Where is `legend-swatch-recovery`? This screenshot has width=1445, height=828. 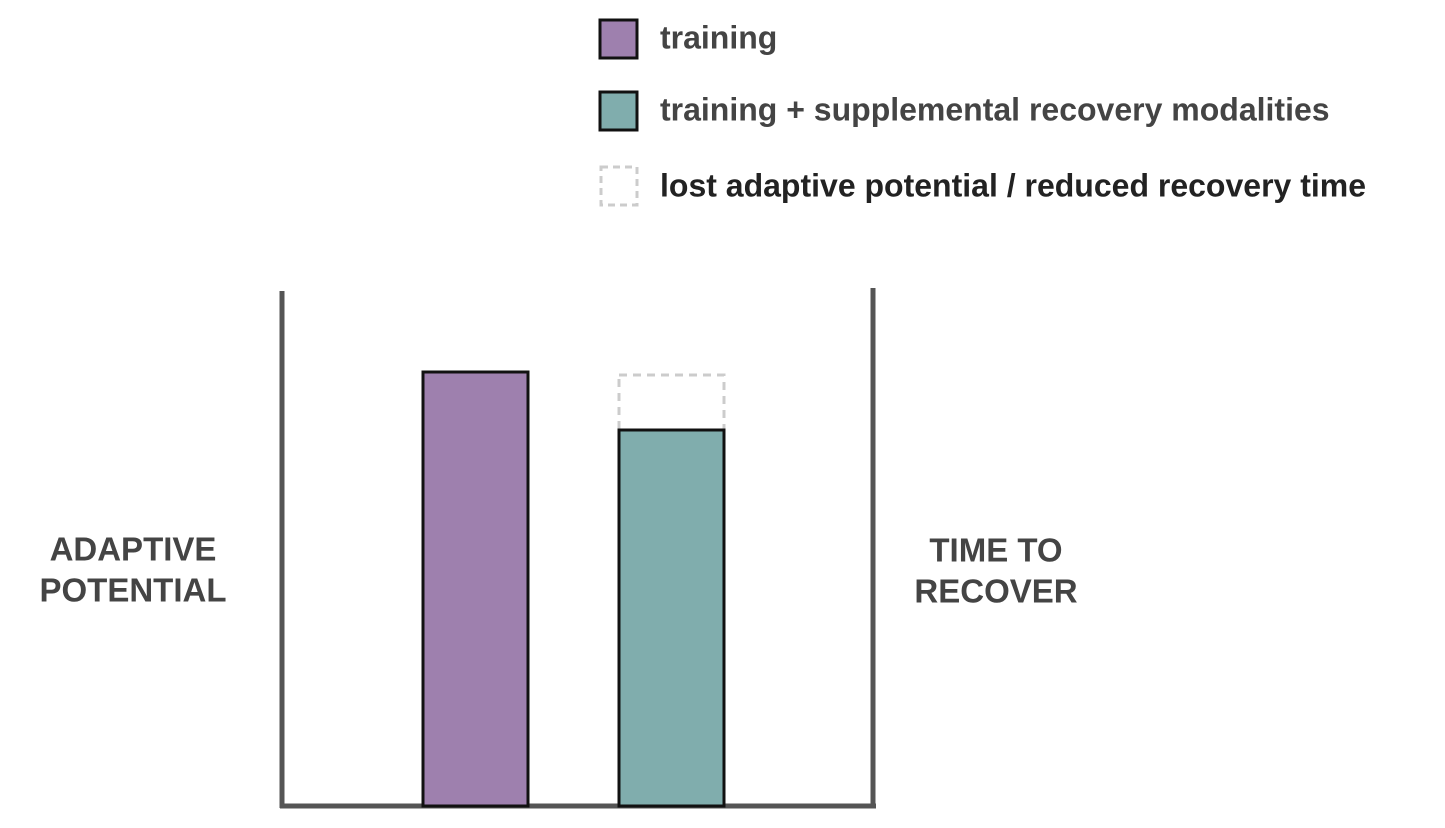 legend-swatch-recovery is located at coordinates (618, 111).